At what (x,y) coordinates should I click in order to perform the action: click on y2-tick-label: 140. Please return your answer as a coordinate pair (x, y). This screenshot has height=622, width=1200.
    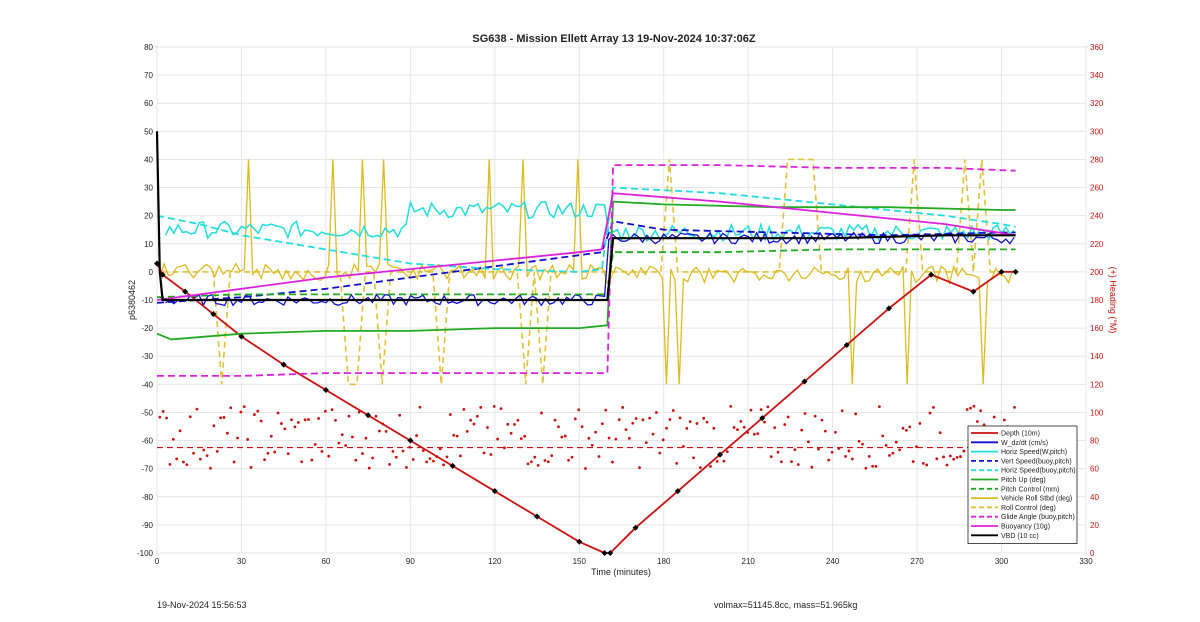
    Looking at the image, I should click on (1097, 356).